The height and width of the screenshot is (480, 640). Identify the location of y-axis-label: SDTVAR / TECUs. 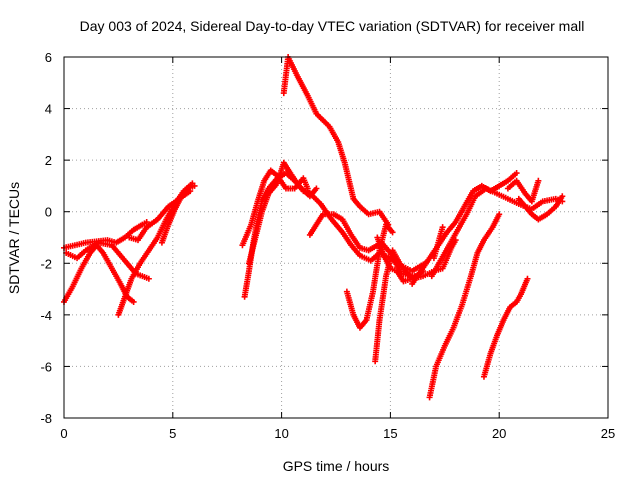
(14, 238).